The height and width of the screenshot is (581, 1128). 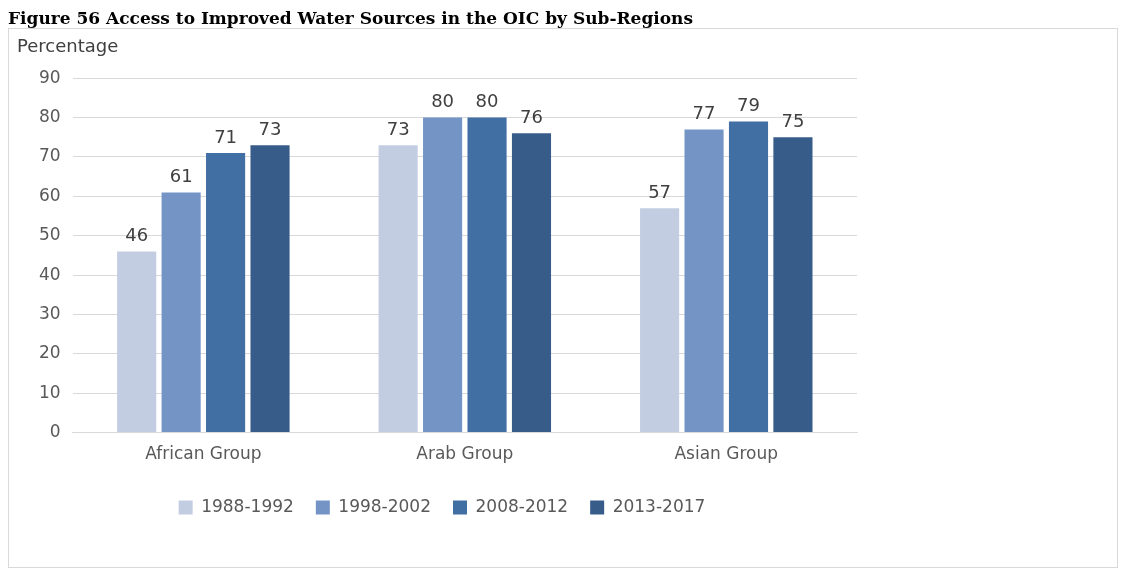 What do you see at coordinates (49, 116) in the screenshot?
I see `y-tick-label: 80` at bounding box center [49, 116].